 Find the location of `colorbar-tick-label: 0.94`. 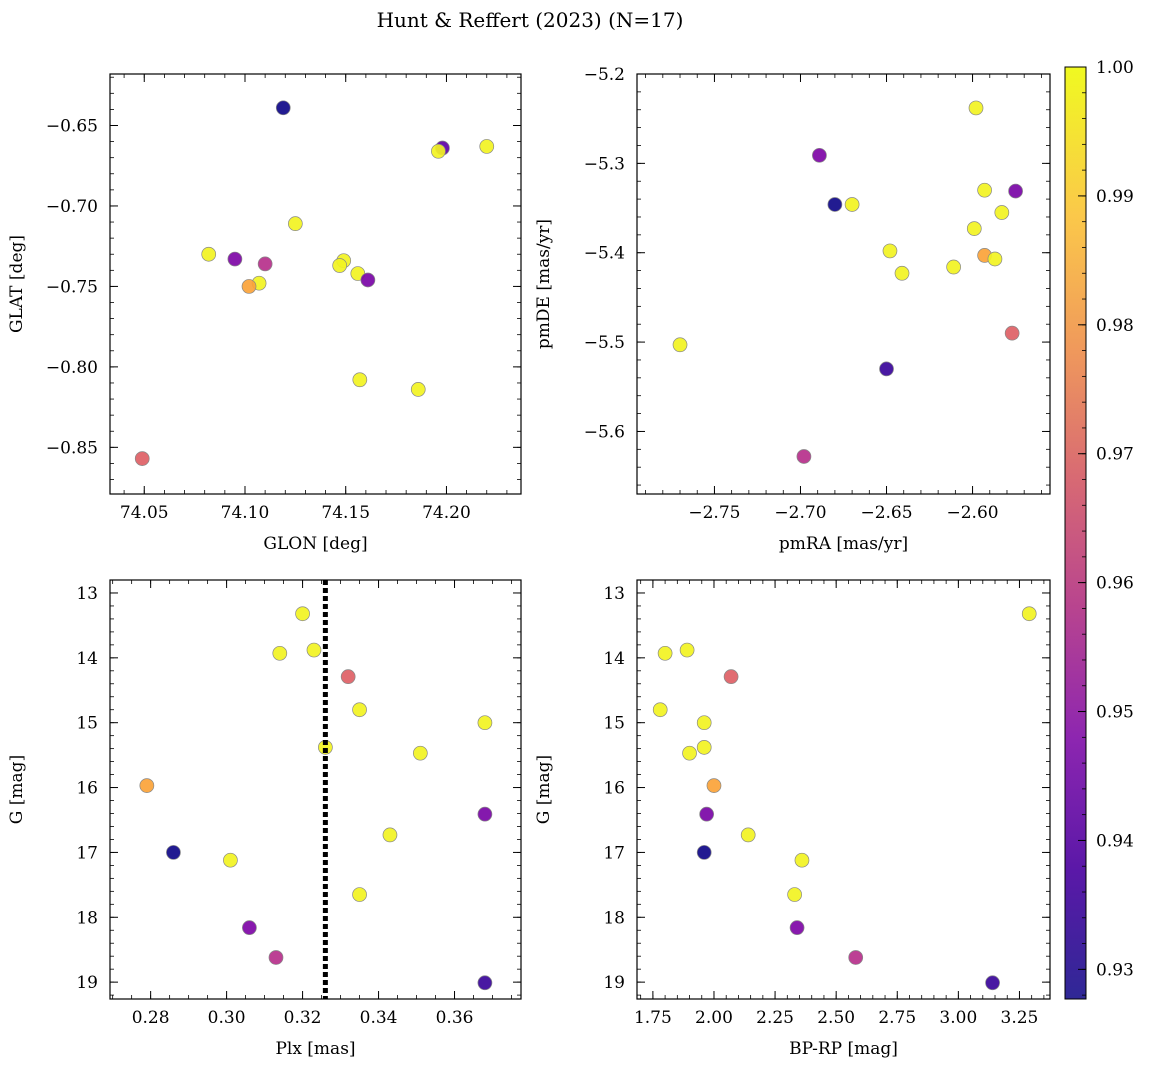

colorbar-tick-label: 0.94 is located at coordinates (1115, 841).